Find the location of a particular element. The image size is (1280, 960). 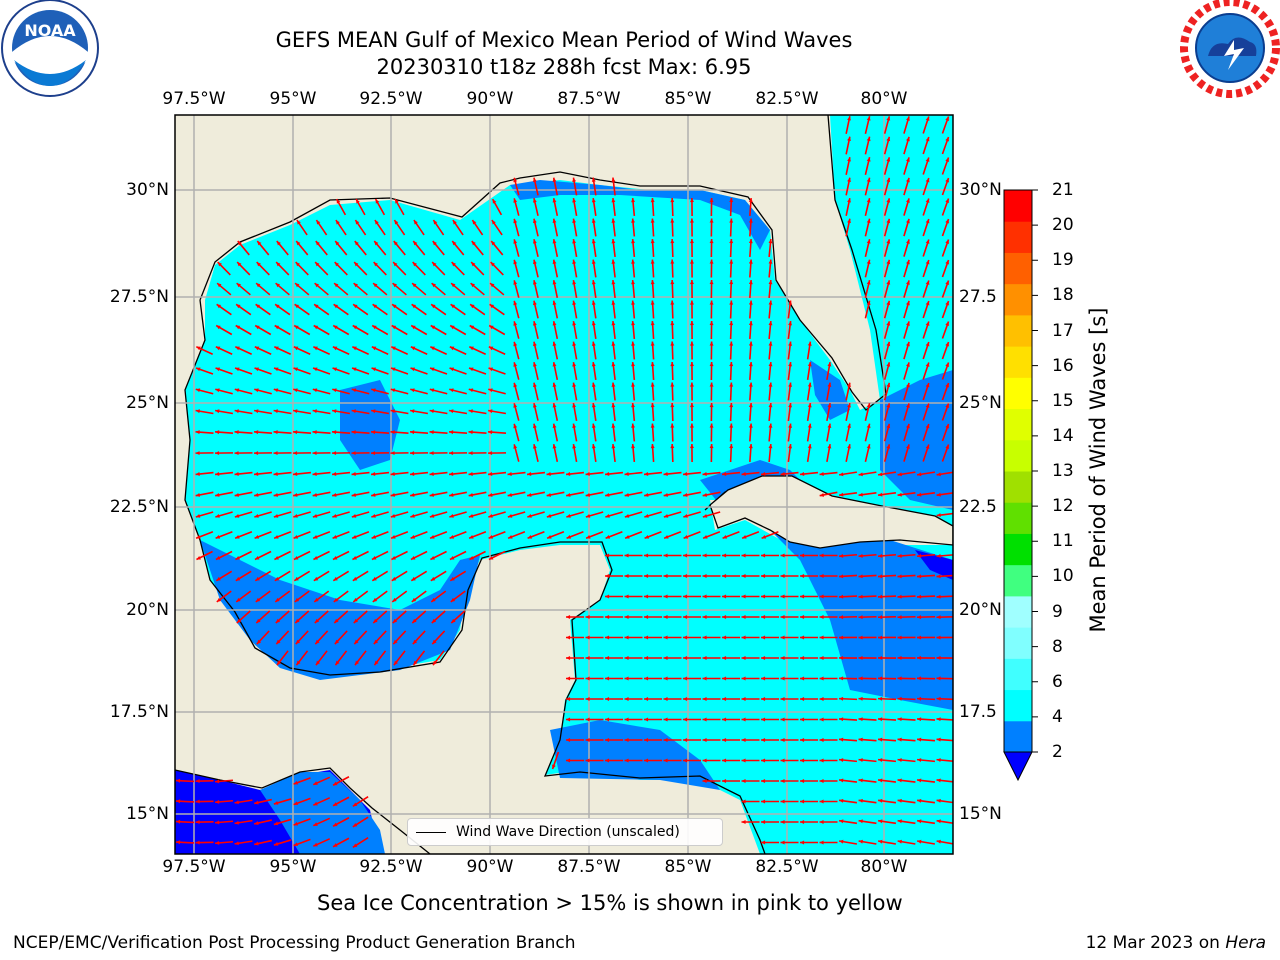

longitude-label: 87.5°W is located at coordinates (589, 867).